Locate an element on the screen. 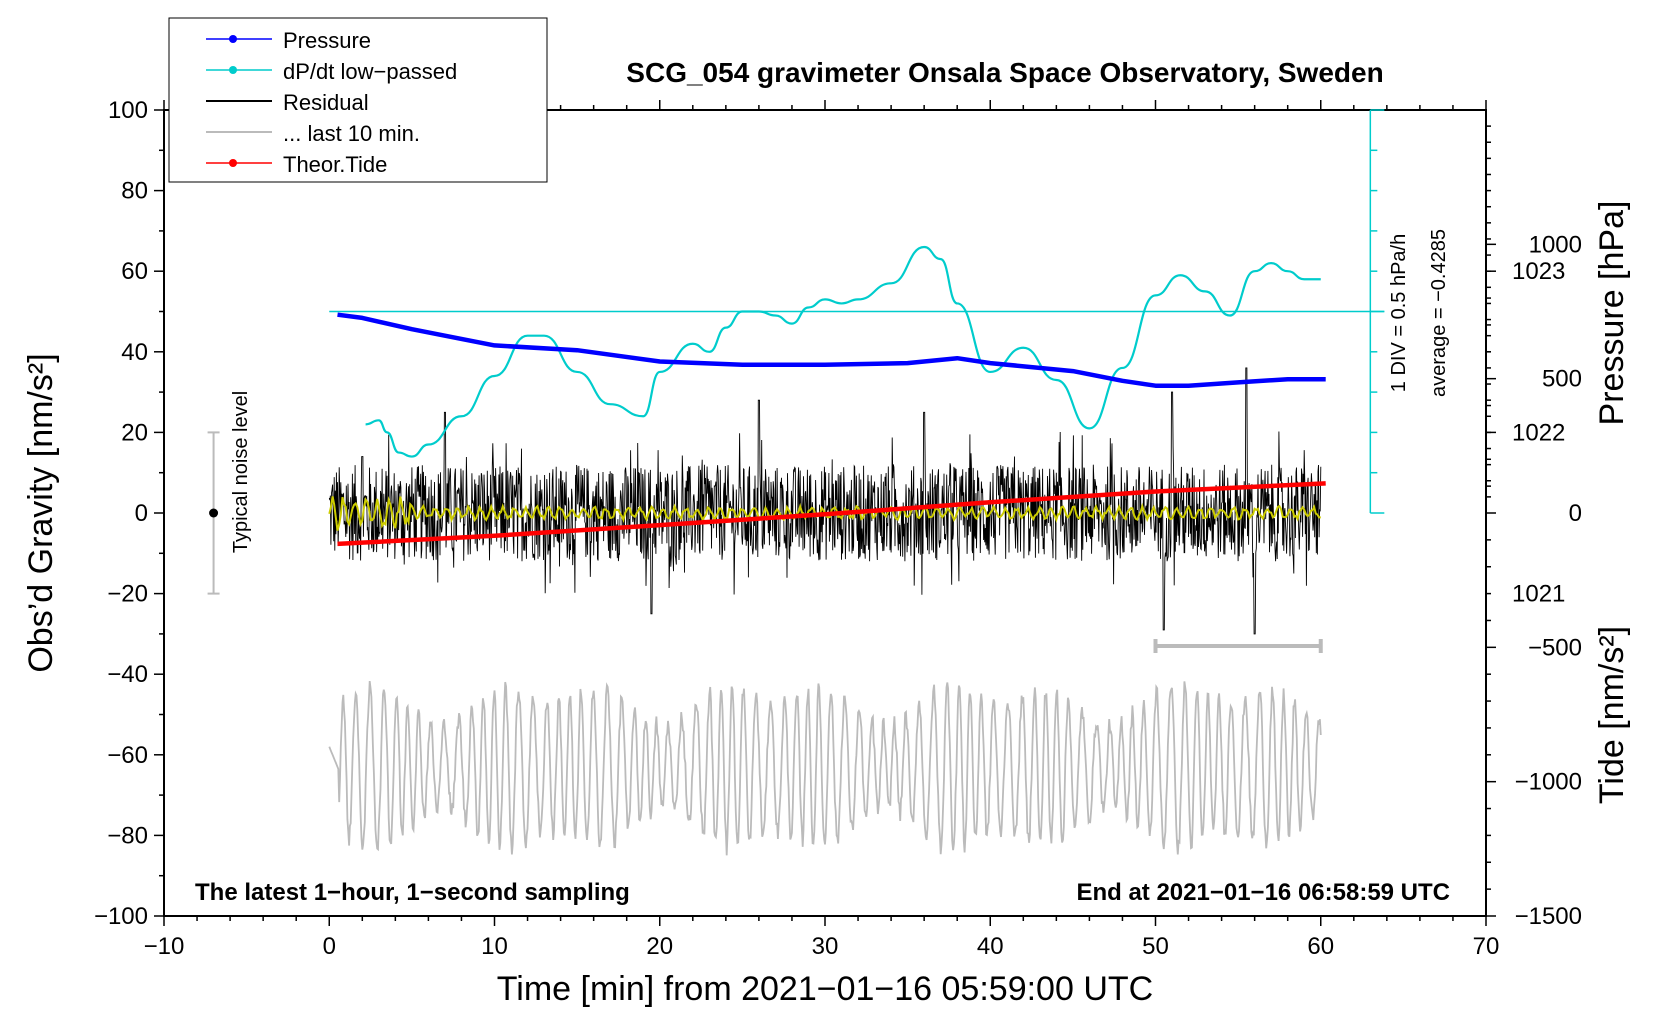  legend-entry-residual: Residual is located at coordinates (287, 102).